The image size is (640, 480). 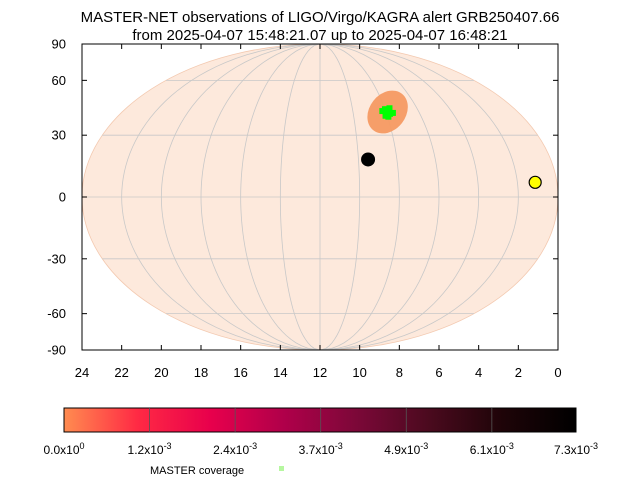 What do you see at coordinates (368, 159) in the screenshot?
I see `moon-marker` at bounding box center [368, 159].